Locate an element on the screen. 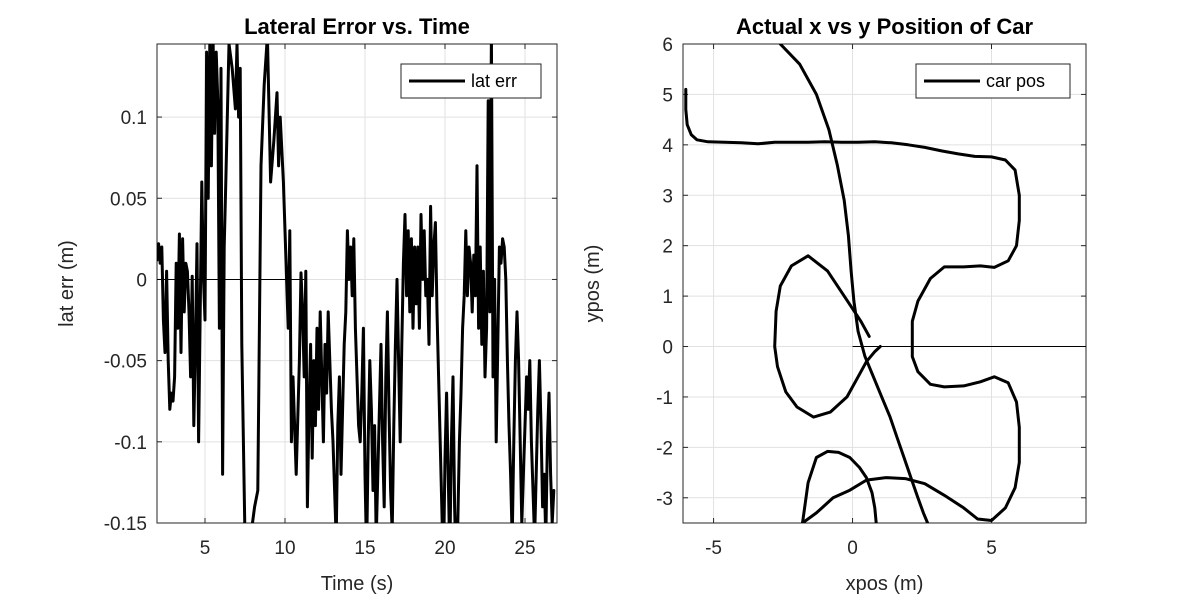 This screenshot has height=600, width=1200. car-position-ytick-label: 5 is located at coordinates (667, 95).